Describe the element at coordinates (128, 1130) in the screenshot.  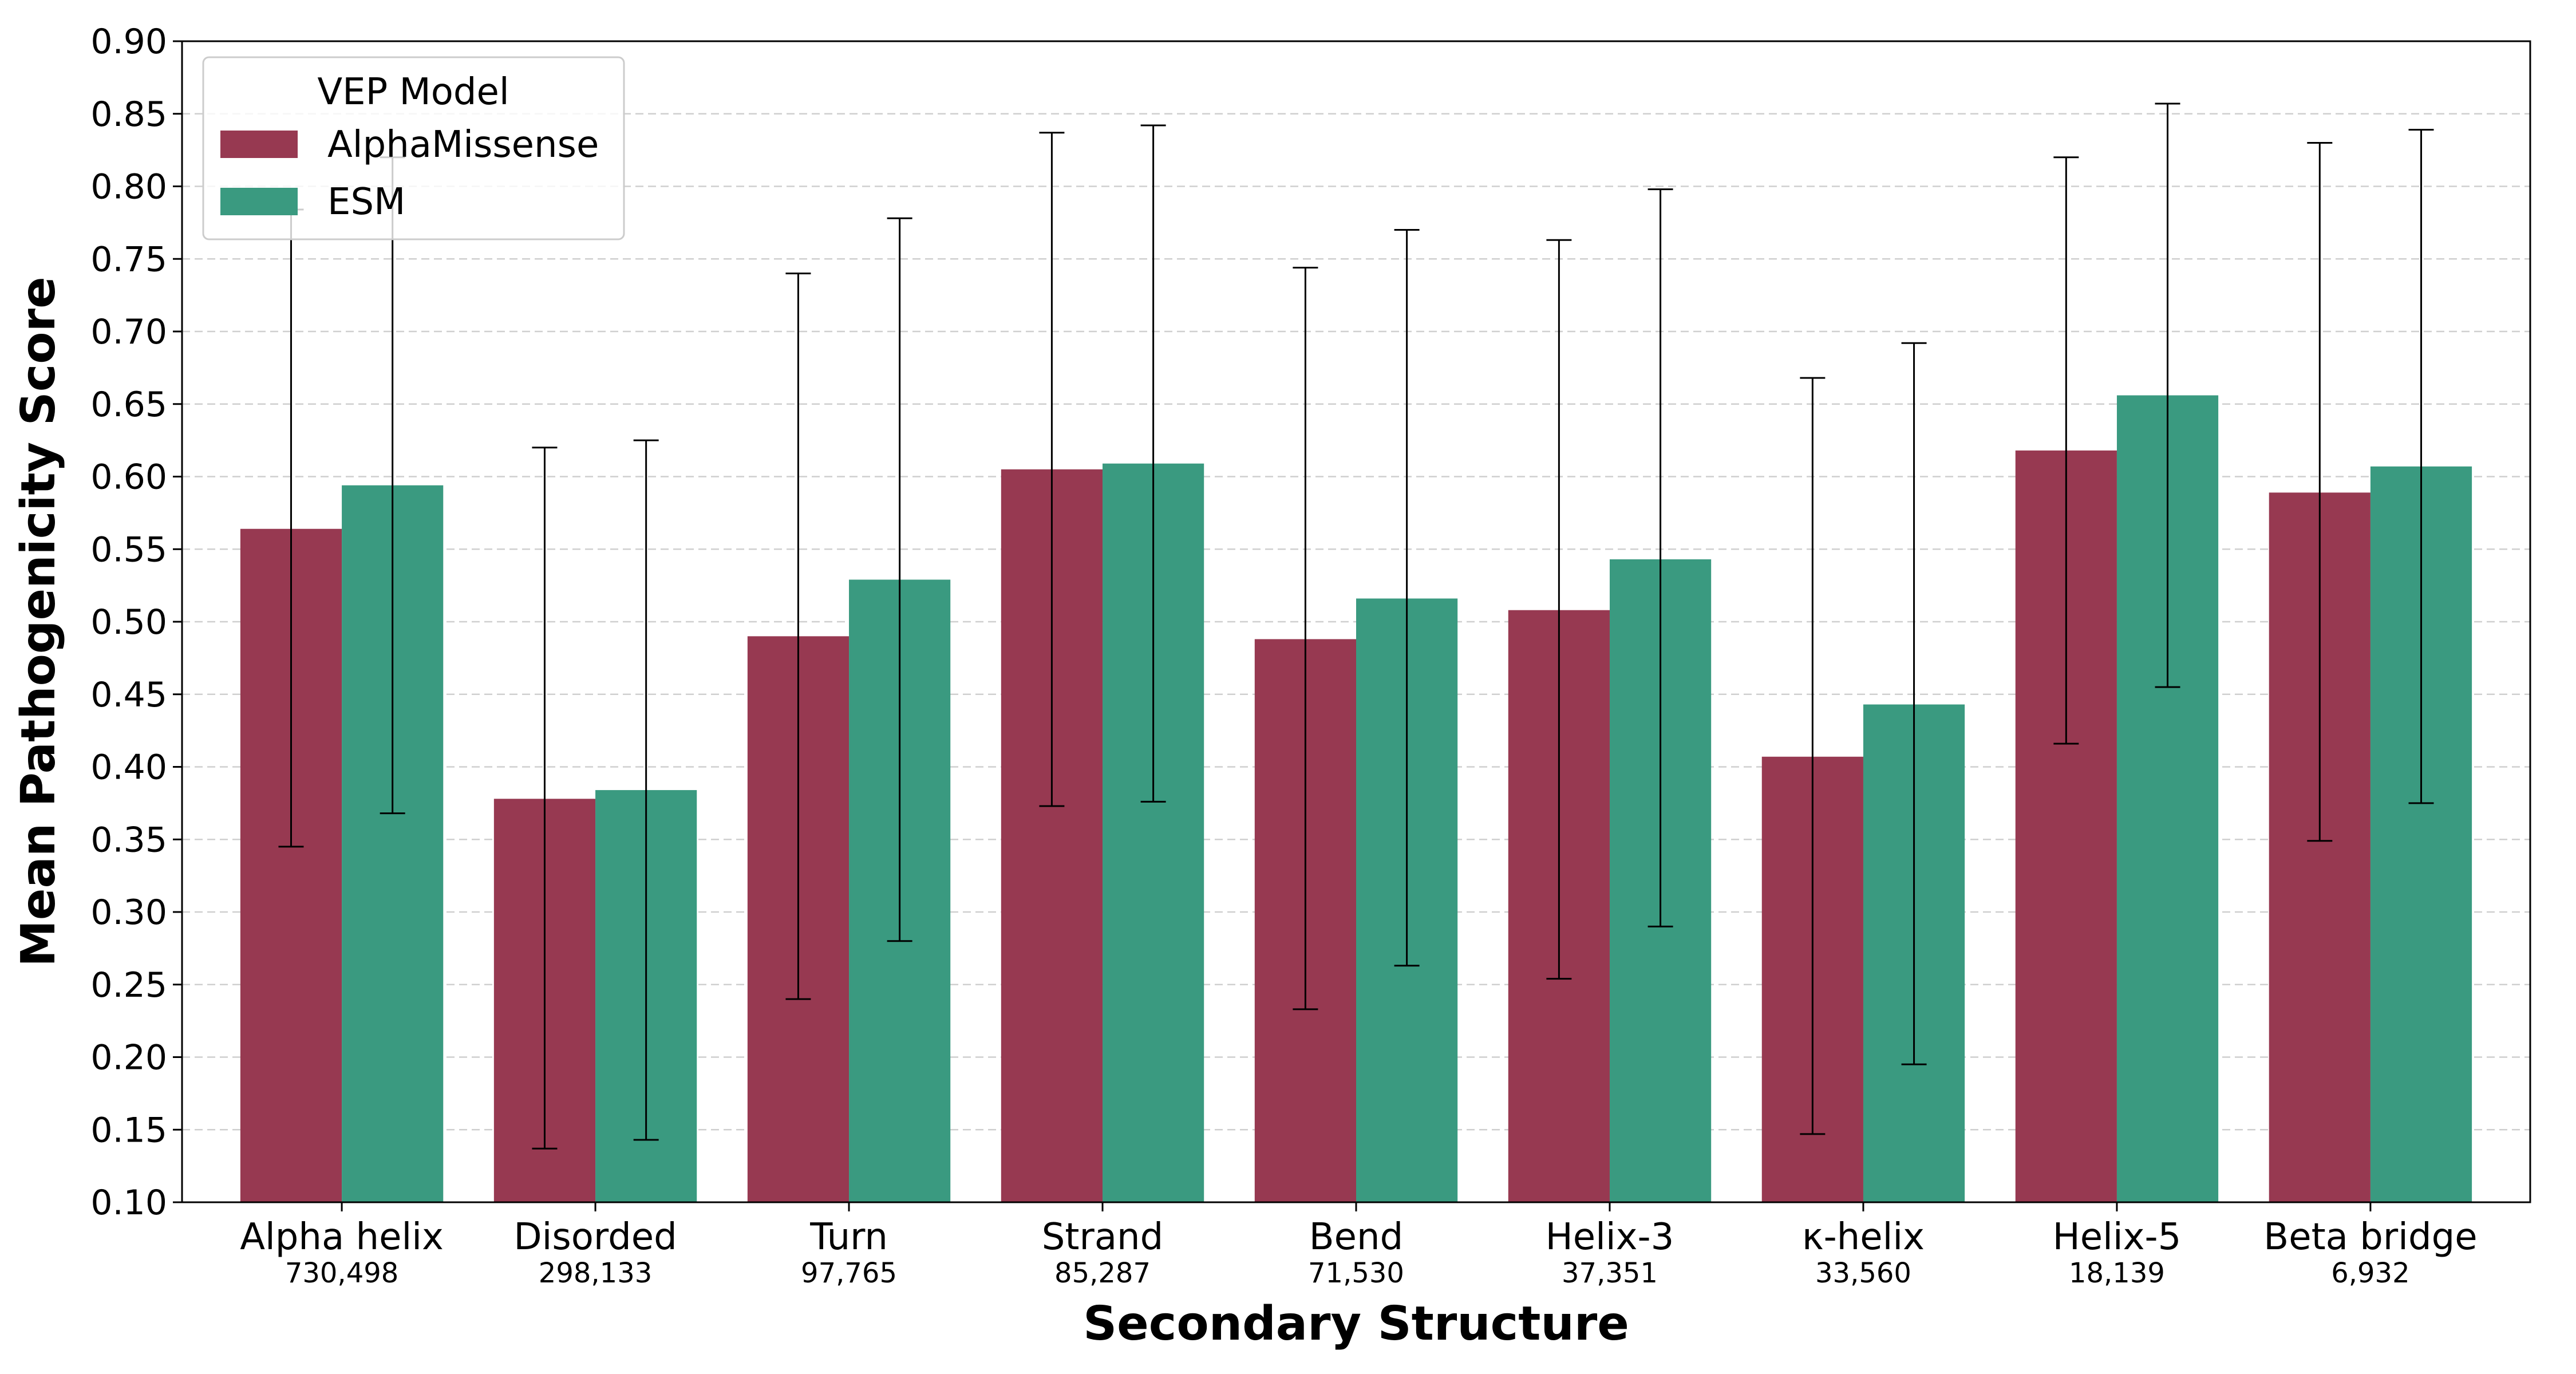
I see `y-tick-label: 0.15` at that location.